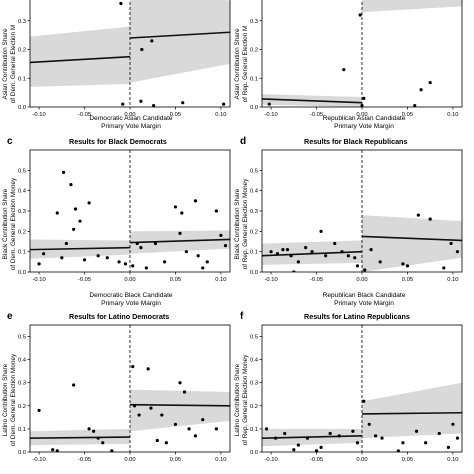 The height and width of the screenshot is (474, 474). What do you see at coordinates (131, 295) in the screenshot?
I see `x-axis-label-c-line1: Democratic Black Candidate` at bounding box center [131, 295].